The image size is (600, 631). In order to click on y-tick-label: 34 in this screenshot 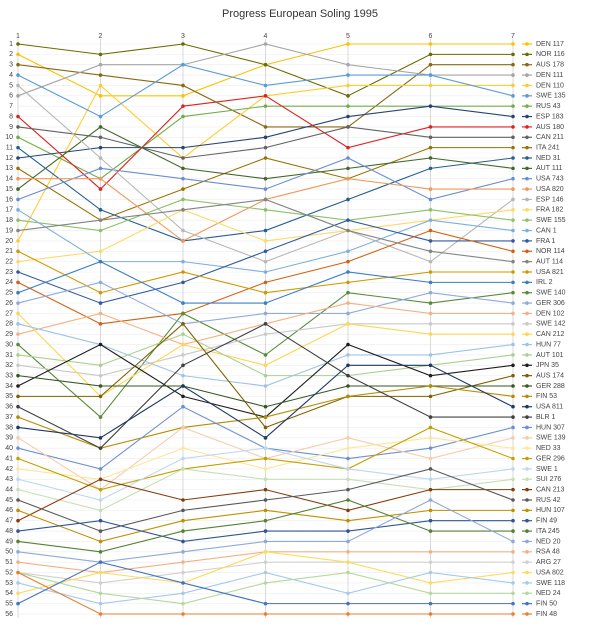, I will do `click(9, 386)`.